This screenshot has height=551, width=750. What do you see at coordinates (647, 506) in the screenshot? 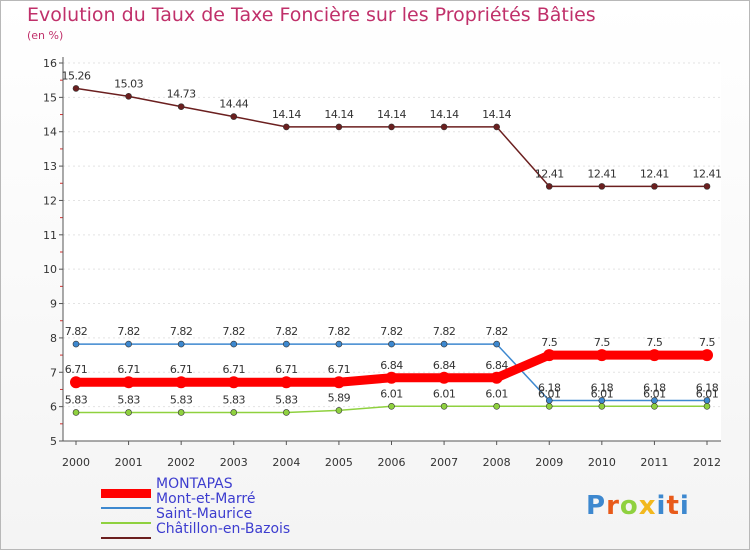
I see `logo-letter: x` at bounding box center [647, 506].